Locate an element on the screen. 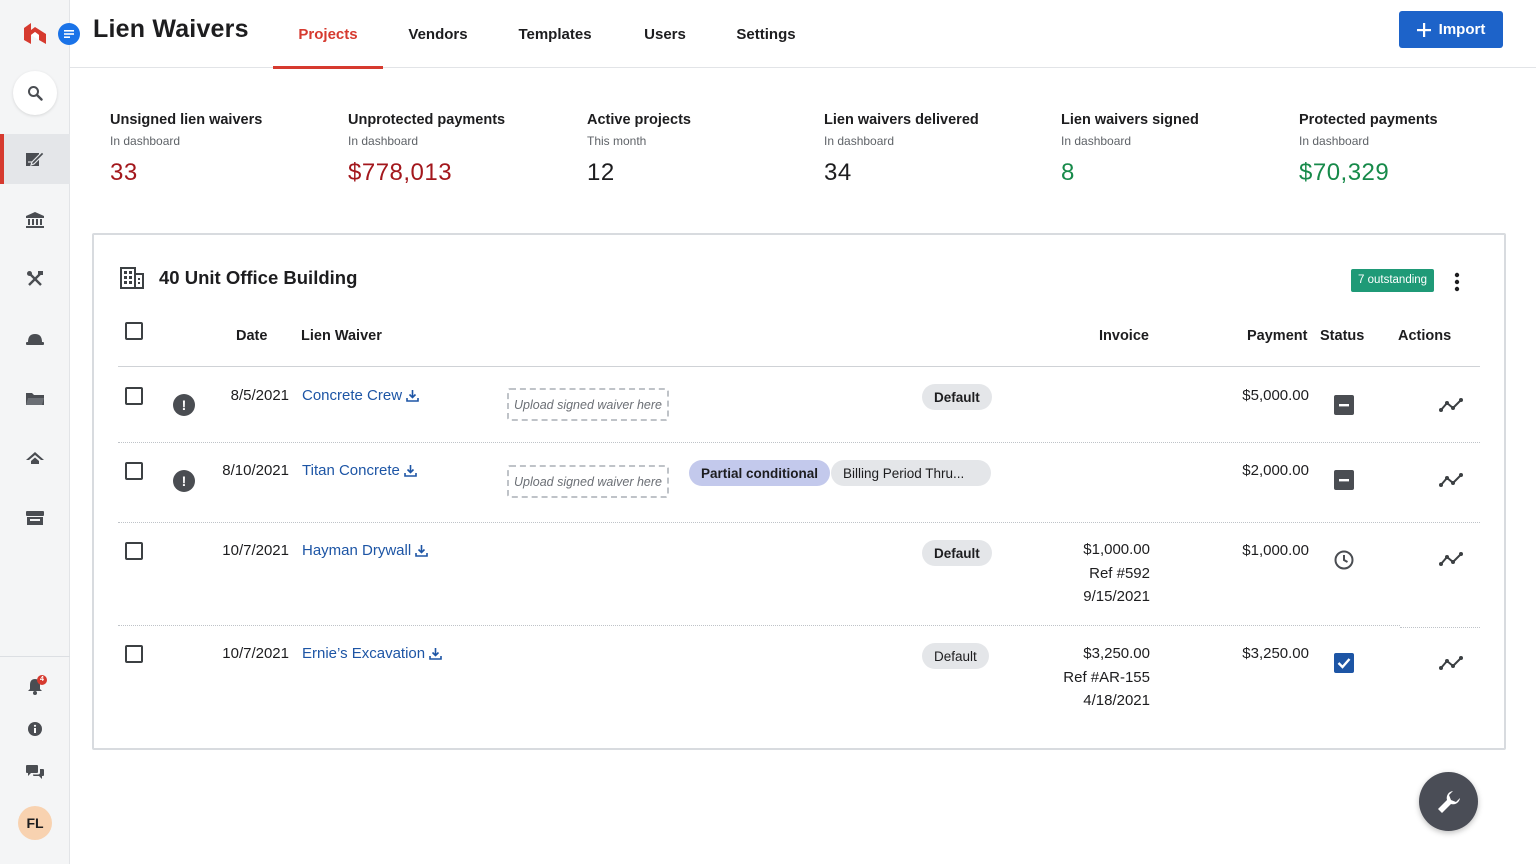  stat-label: Lien waivers delivered is located at coordinates (901, 120).